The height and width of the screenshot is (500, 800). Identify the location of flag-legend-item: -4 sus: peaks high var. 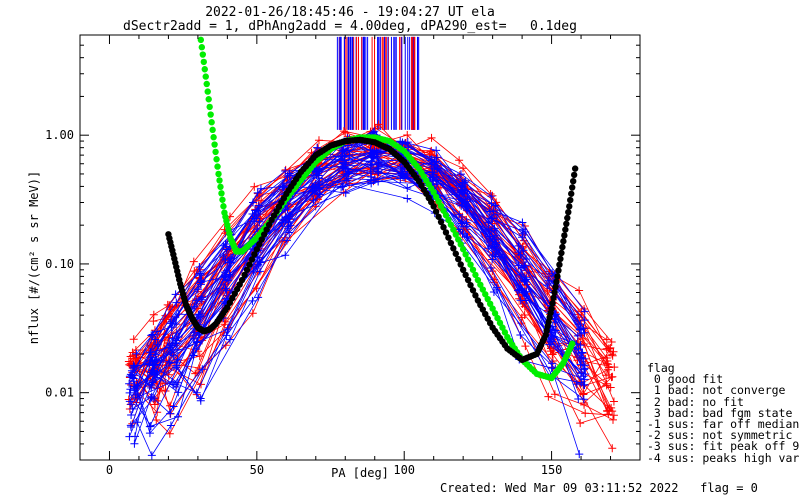
(723, 457).